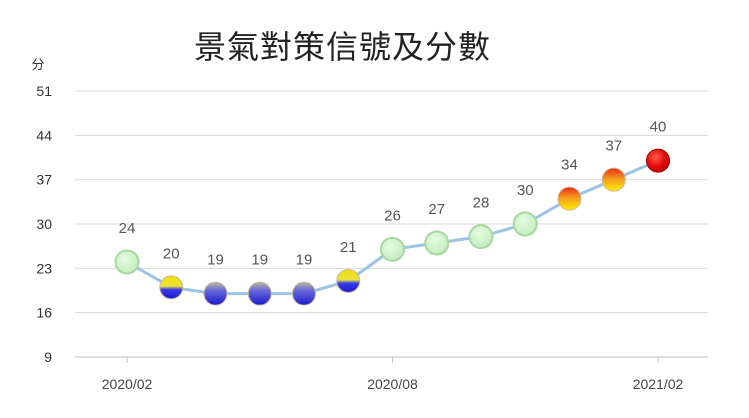 Image resolution: width=749 pixels, height=418 pixels. Describe the element at coordinates (171, 253) in the screenshot. I see `data-label: 20` at that location.